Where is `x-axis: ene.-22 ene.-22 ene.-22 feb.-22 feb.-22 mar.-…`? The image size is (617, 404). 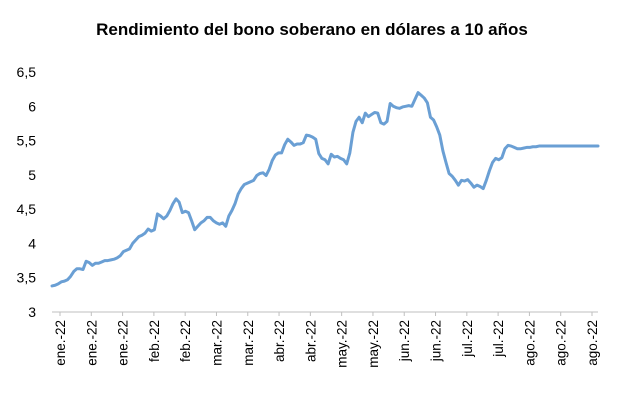 x-axis: ene.-22 ene.-22 ene.-22 feb.-22 feb.-22 mar.-… is located at coordinates (326, 339).